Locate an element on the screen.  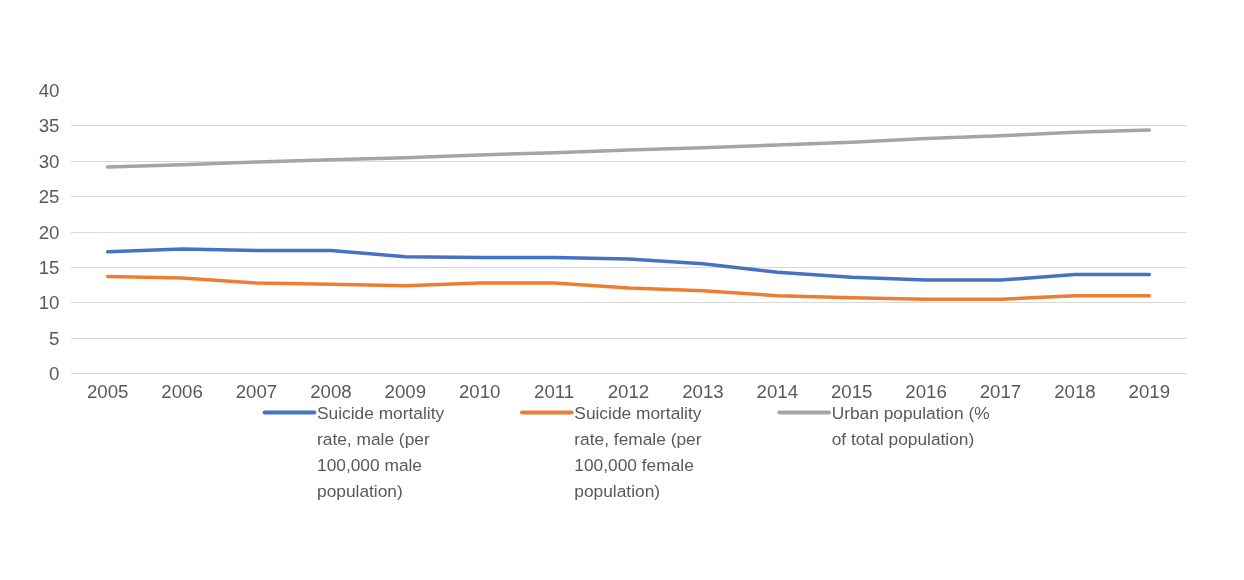
x-tick-label: 2010 is located at coordinates (479, 391).